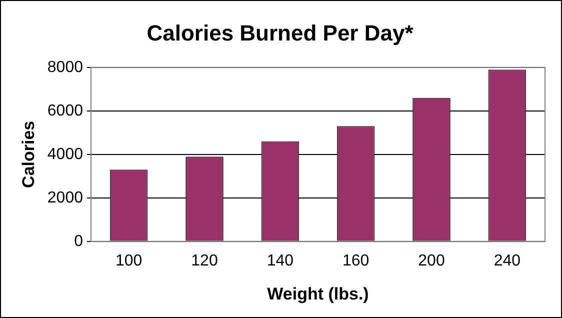 The height and width of the screenshot is (318, 562). What do you see at coordinates (507, 261) in the screenshot?
I see `x-tick-label: 240` at bounding box center [507, 261].